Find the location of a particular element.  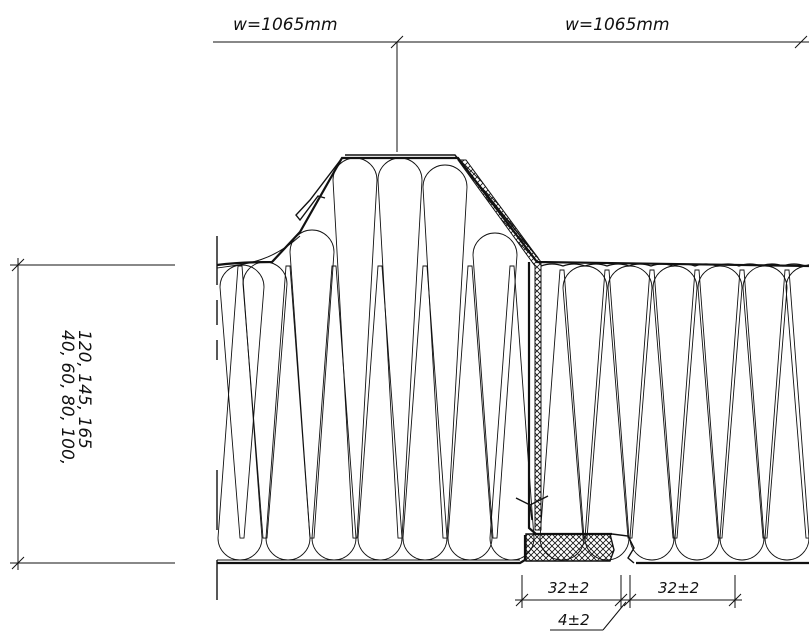

top-sheet-inner is located at coordinates (258, 252).